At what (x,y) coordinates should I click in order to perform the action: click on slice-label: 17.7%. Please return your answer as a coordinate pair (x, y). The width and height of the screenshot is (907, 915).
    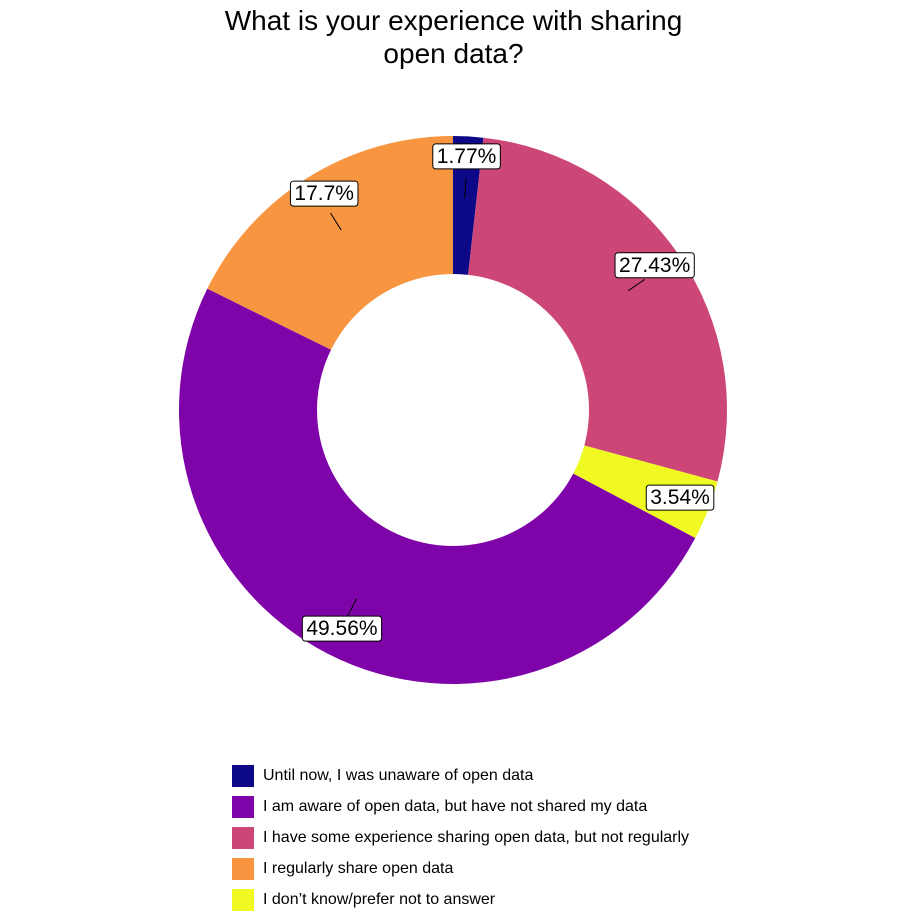
    Looking at the image, I should click on (324, 193).